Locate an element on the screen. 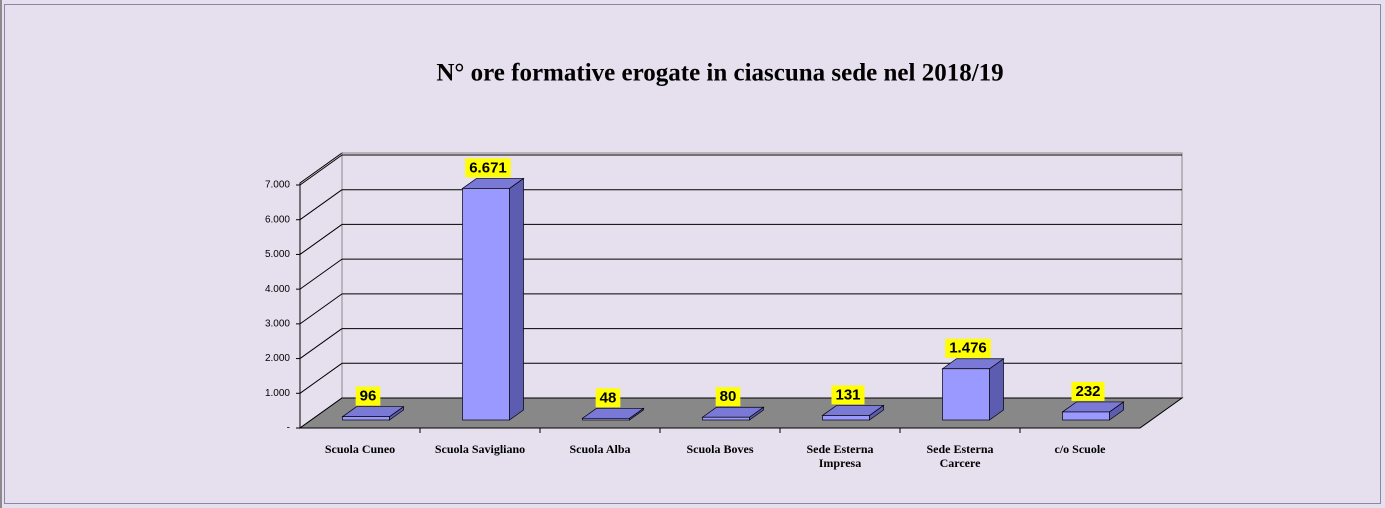  x-tick-label: Sede Esterna Impresa is located at coordinates (840, 456).